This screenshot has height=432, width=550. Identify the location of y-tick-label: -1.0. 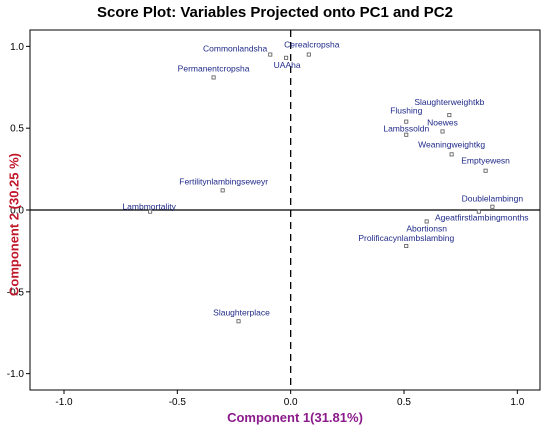
(16, 374).